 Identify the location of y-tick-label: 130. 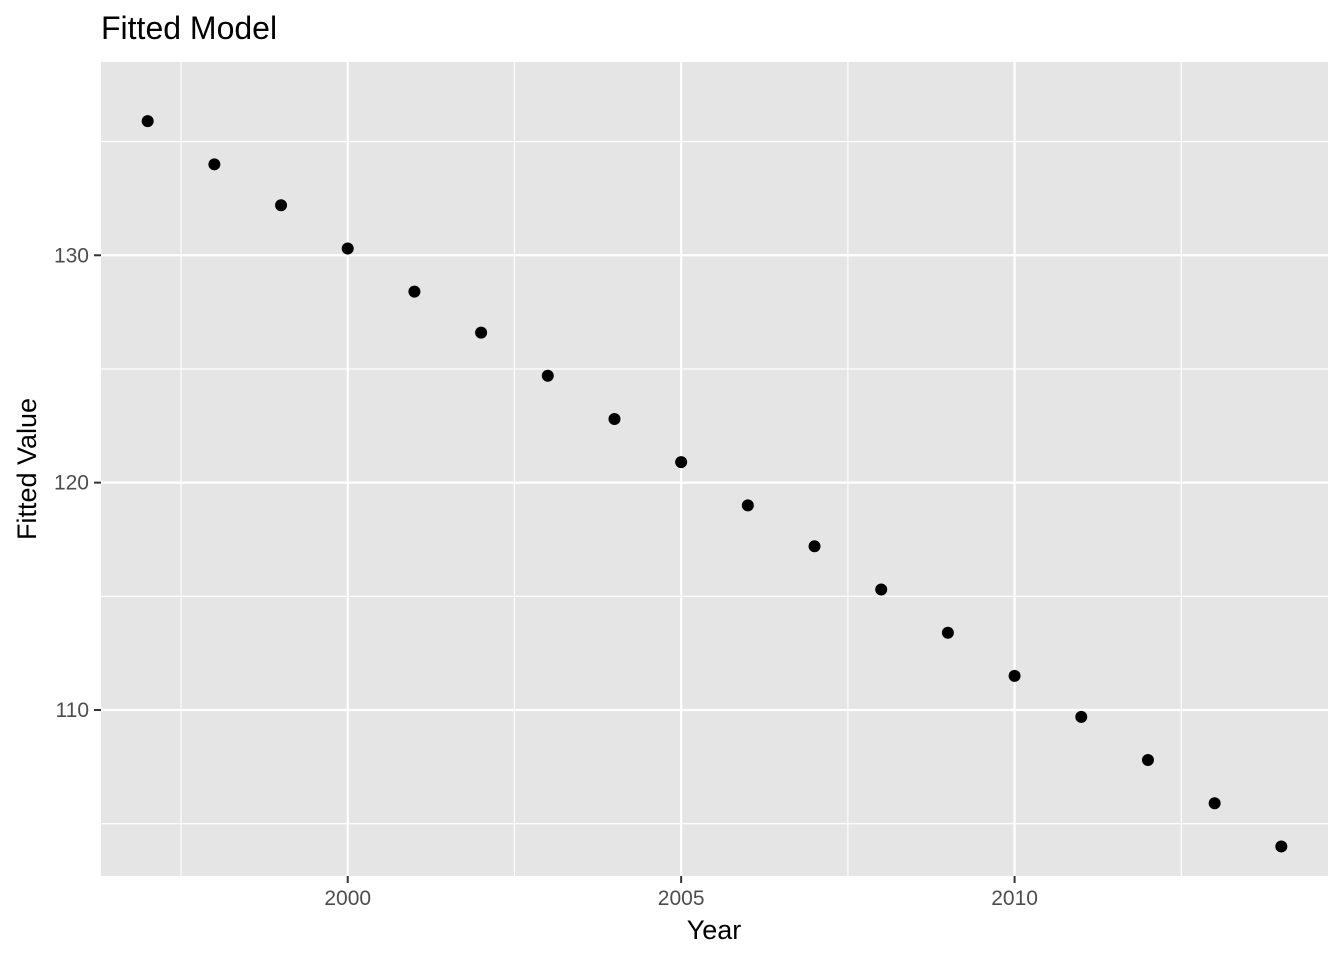
(71, 255).